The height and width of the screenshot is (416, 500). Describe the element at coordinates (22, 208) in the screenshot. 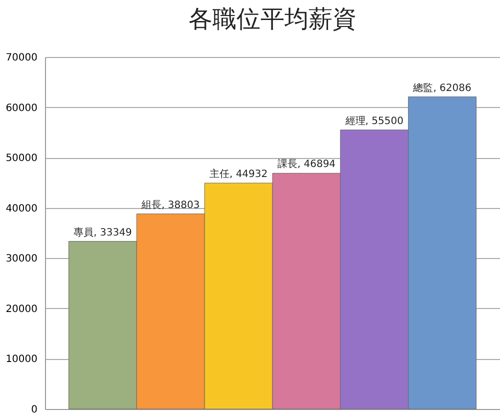

I see `y-tick-label: 40000` at that location.